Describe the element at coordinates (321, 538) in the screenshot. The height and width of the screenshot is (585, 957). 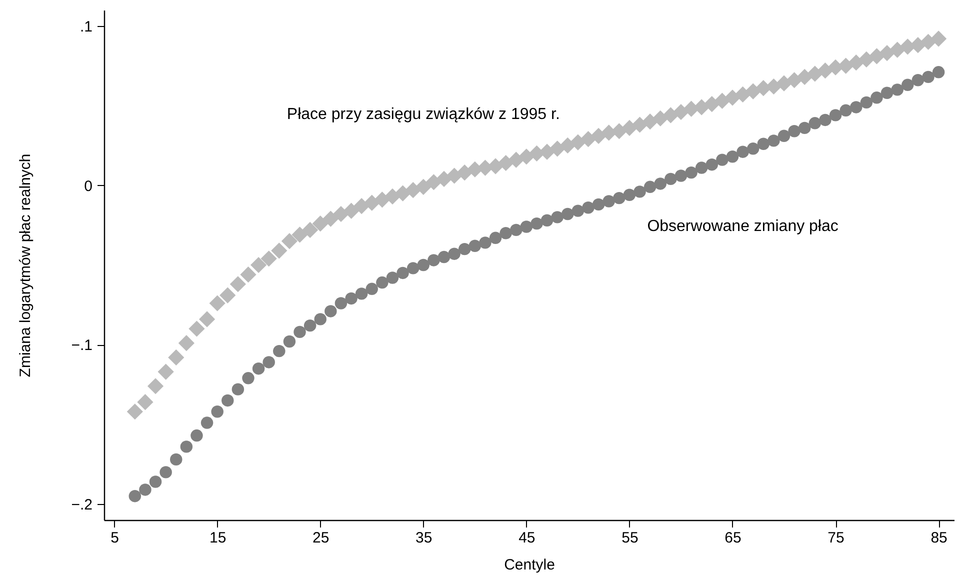
I see `x-tick-label: 25` at that location.